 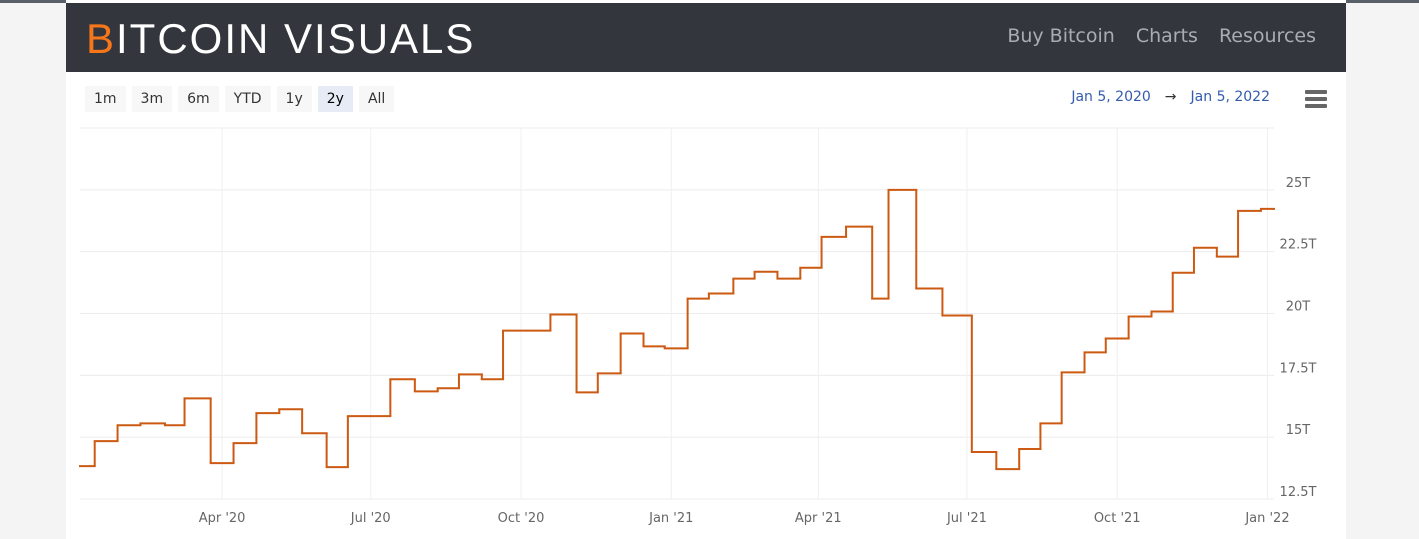 What do you see at coordinates (1316, 99) in the screenshot?
I see `menu-button` at bounding box center [1316, 99].